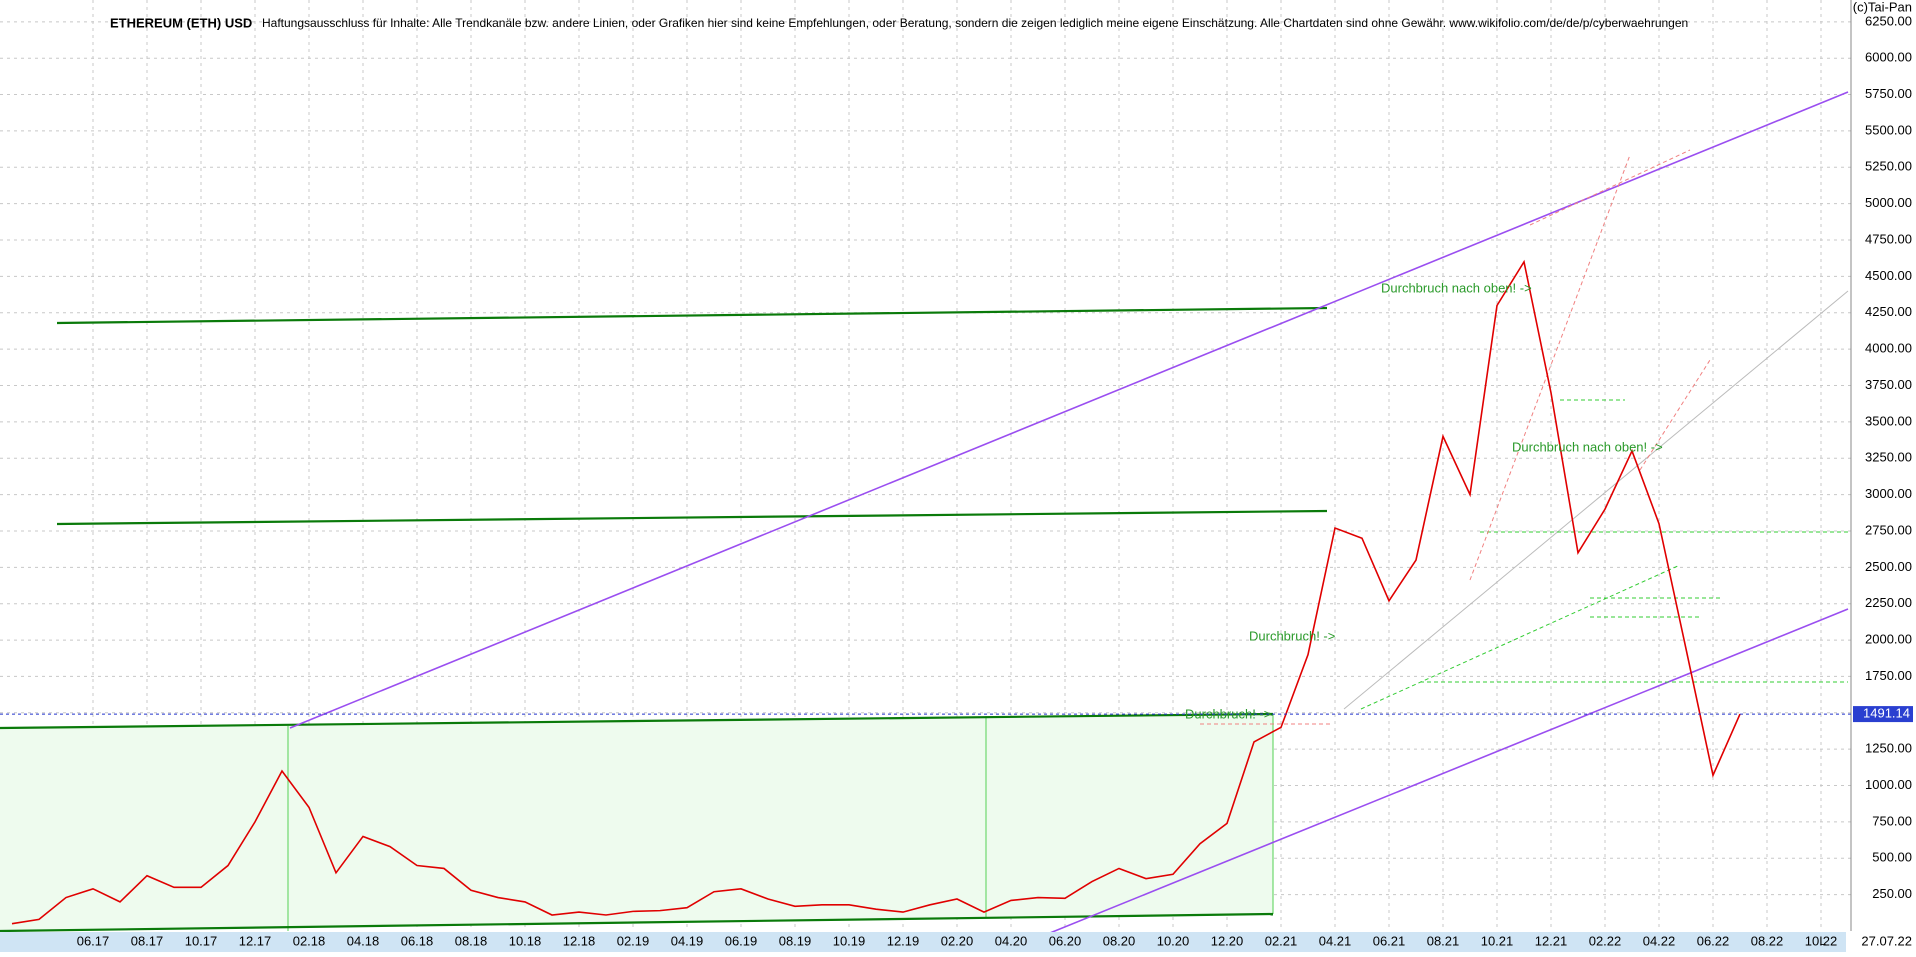  I want to click on x-tick-label: 06.22, so click(1713, 940).